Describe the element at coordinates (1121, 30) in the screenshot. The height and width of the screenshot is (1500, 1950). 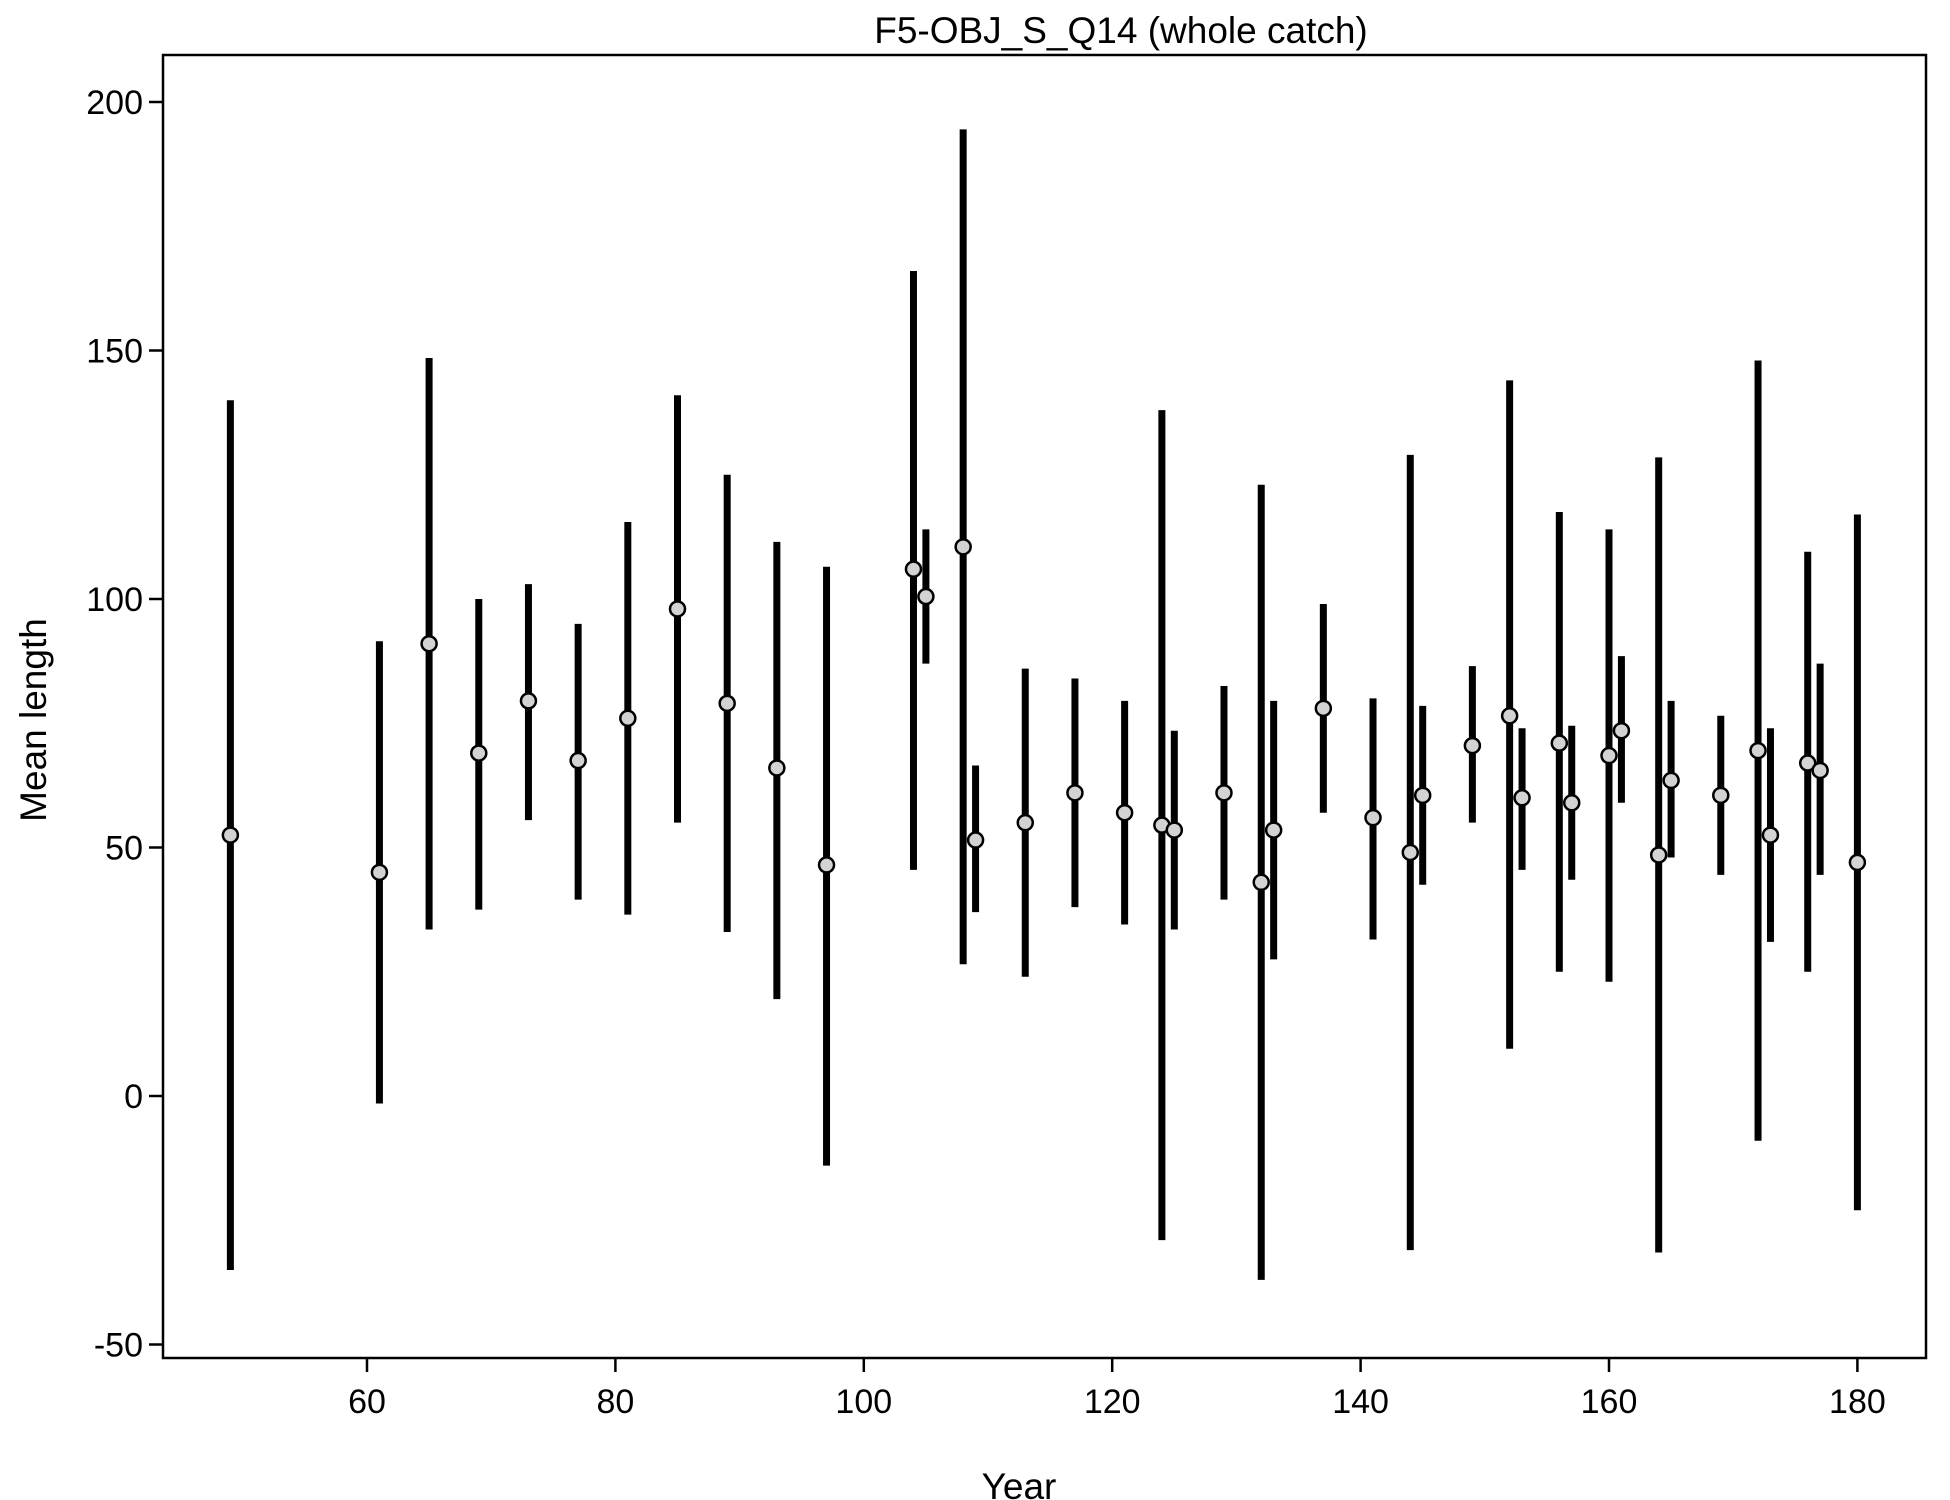
I see `chart-title: F5-OBJ_S_Q14 (whole catch)` at that location.